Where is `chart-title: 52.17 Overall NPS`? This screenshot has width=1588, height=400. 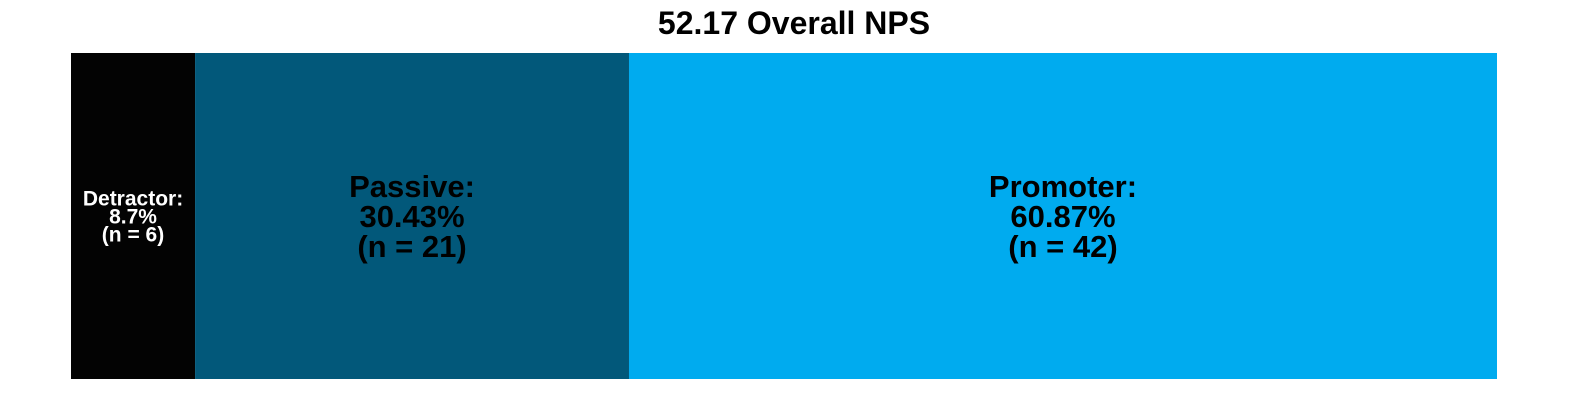 chart-title: 52.17 Overall NPS is located at coordinates (794, 23).